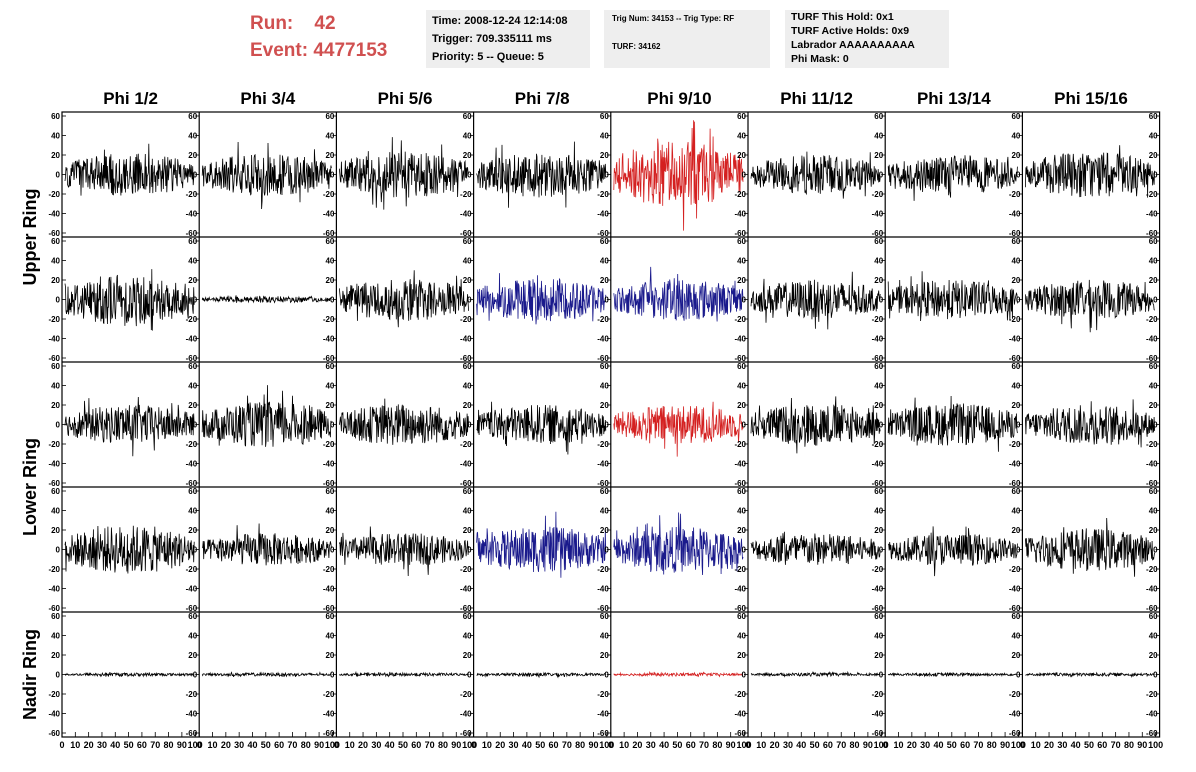  What do you see at coordinates (130, 98) in the screenshot?
I see `column-title: Phi 1/2` at bounding box center [130, 98].